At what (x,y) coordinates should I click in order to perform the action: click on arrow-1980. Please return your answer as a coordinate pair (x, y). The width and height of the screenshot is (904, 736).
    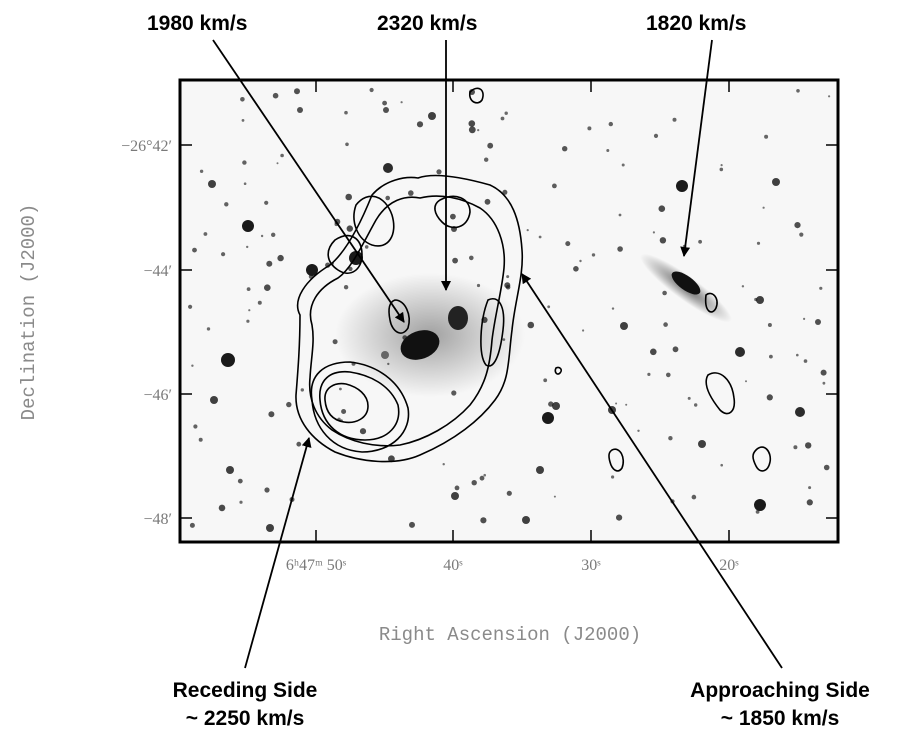
    Looking at the image, I should click on (308, 181).